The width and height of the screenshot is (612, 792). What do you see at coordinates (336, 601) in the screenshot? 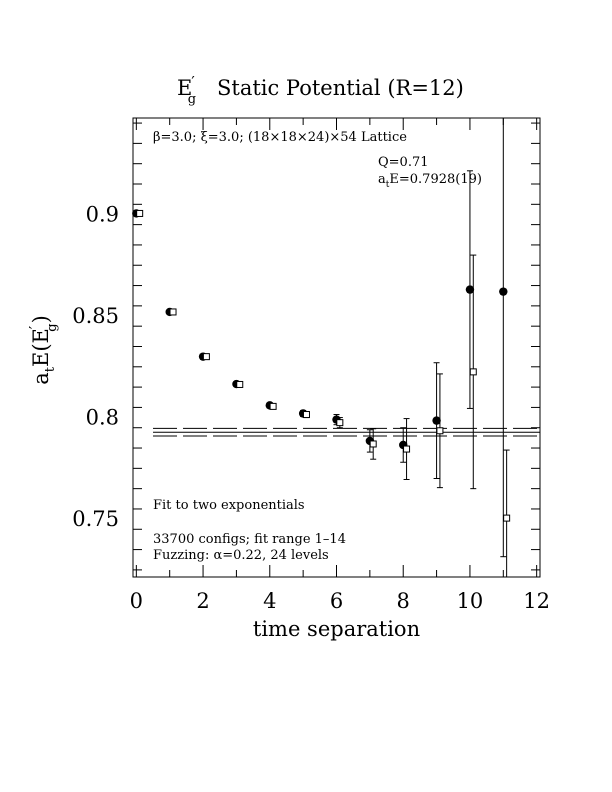
I see `x-tick-label: 6` at bounding box center [336, 601].